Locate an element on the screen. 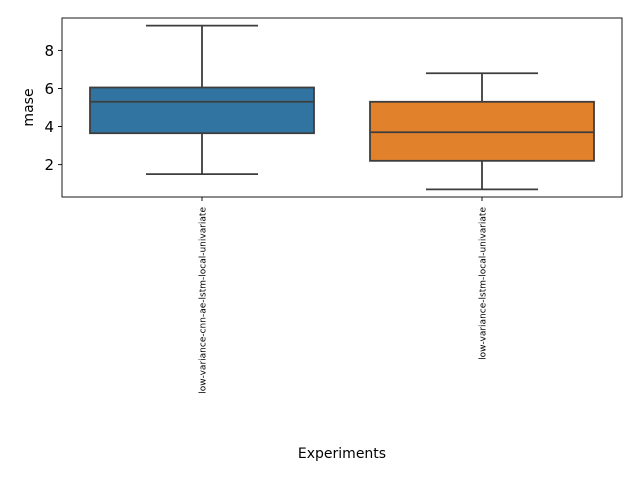  y-tick-label: 2 is located at coordinates (49, 165).